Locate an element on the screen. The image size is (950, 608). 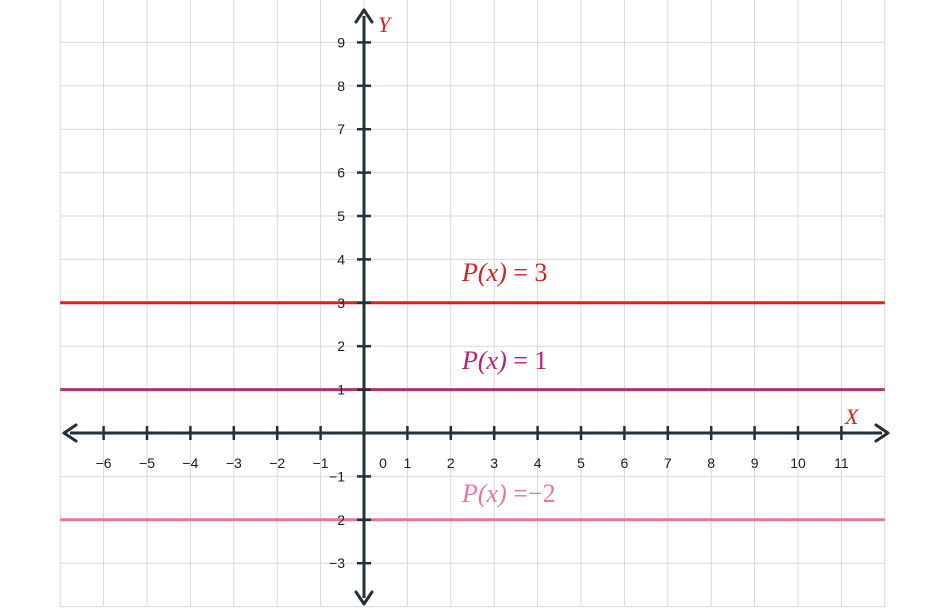
y-tick-label: −3 is located at coordinates (337, 563).